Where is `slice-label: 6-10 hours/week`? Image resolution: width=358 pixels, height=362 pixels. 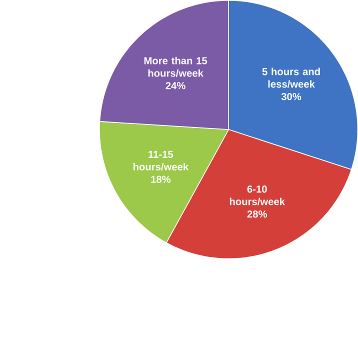 slice-label: 6-10 hours/week is located at coordinates (257, 196).